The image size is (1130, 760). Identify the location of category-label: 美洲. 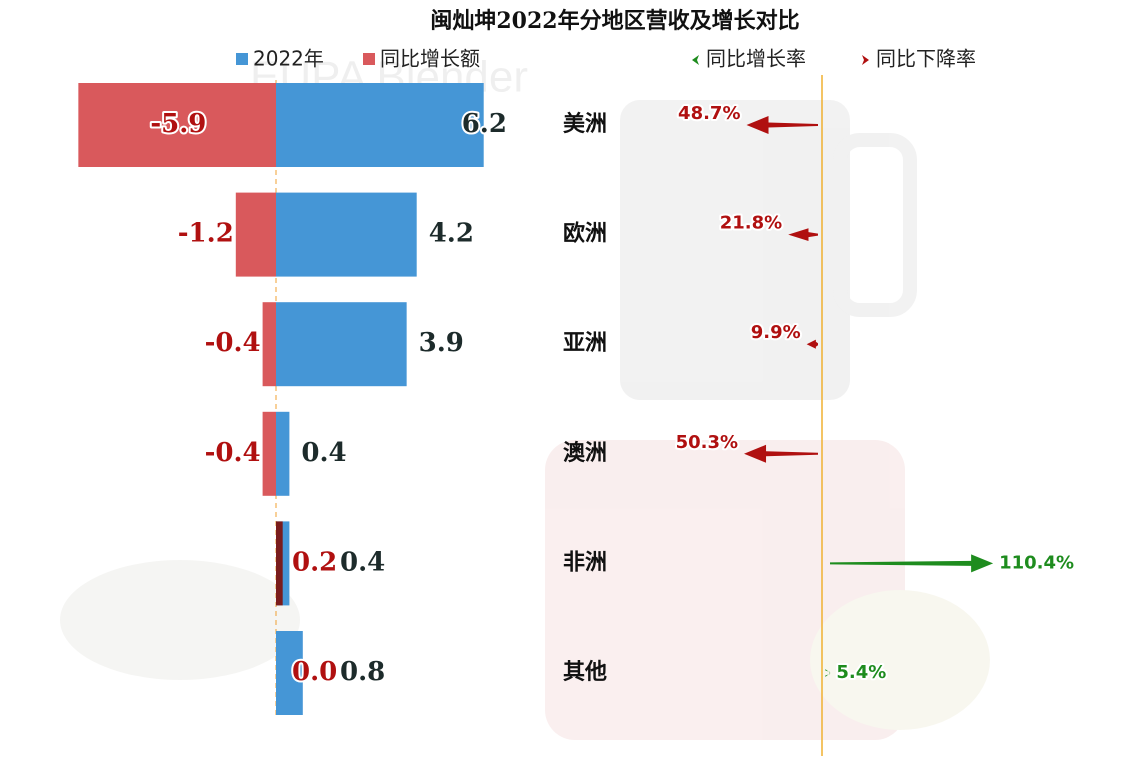
(585, 124).